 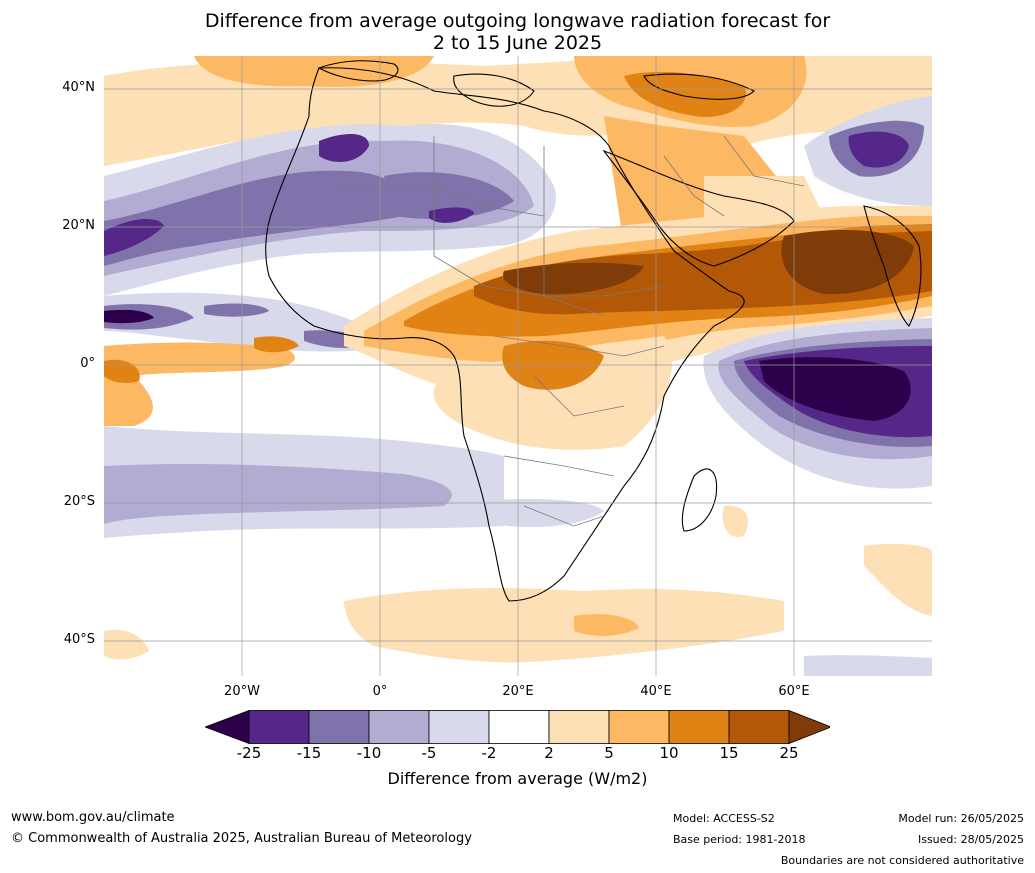 What do you see at coordinates (78, 87) in the screenshot?
I see `latitude-label: 40°N` at bounding box center [78, 87].